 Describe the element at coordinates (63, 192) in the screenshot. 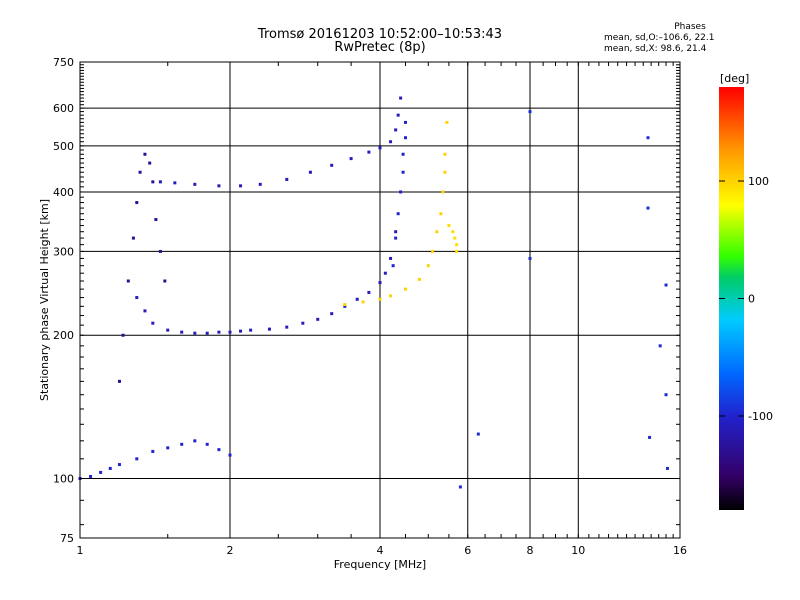

I see `y-tick-label: 400` at that location.